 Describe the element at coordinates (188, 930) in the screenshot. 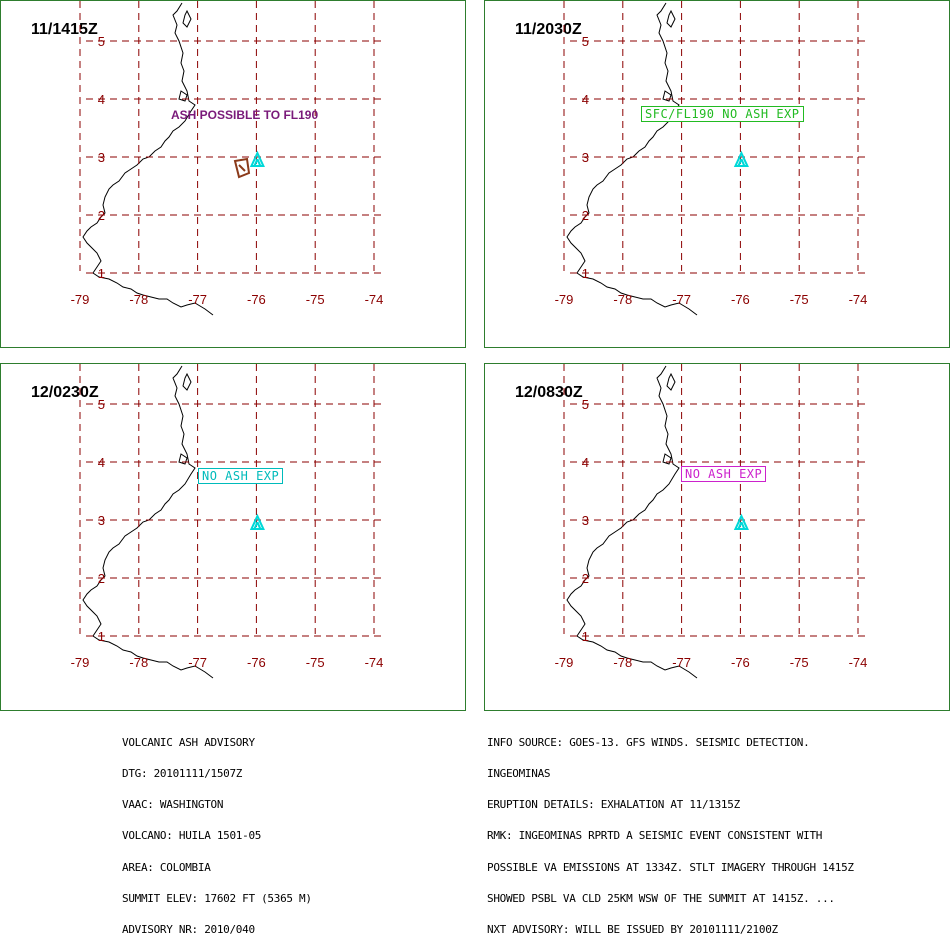

I see `advisory-line: ADVISORY NR: 2010/040` at that location.